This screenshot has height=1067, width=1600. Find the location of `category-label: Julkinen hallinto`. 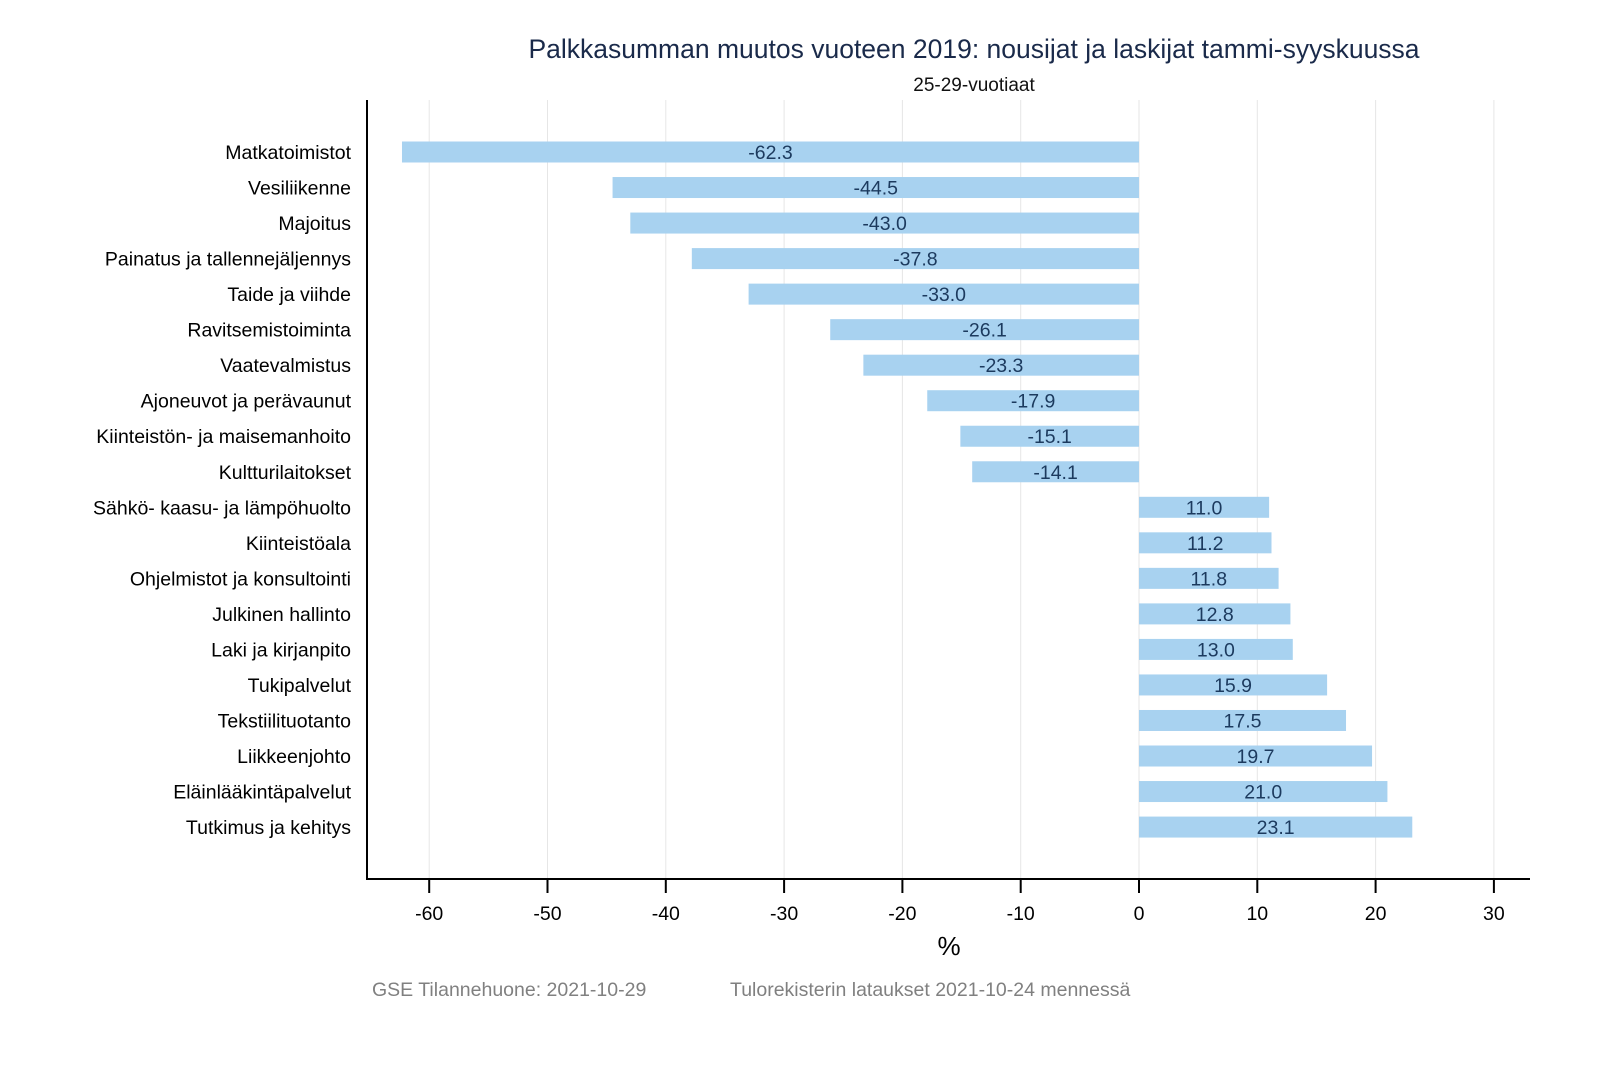

category-label: Julkinen hallinto is located at coordinates (281, 615).